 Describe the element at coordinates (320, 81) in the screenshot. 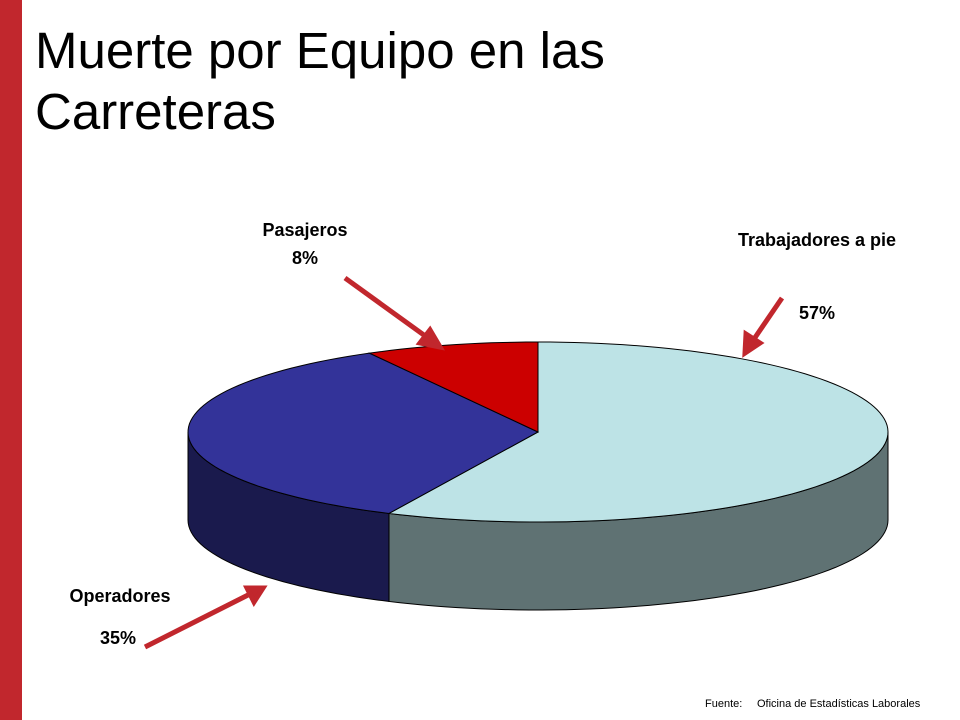

I see `chart-title: Muerte por Equipo en las Carreteras` at that location.